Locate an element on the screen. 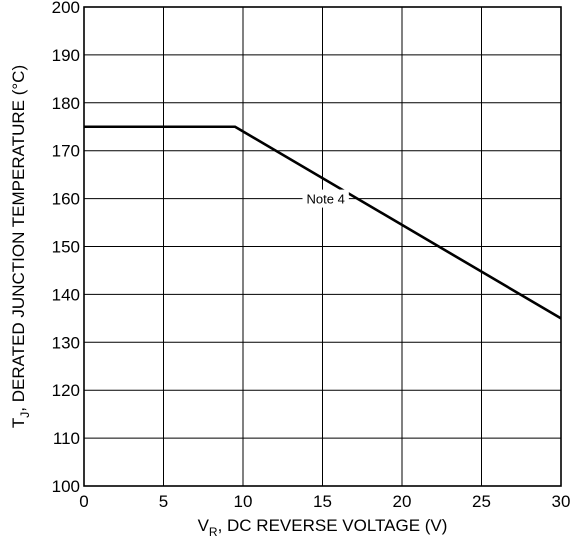  y-tick-label-5: 150 is located at coordinates (66, 247).